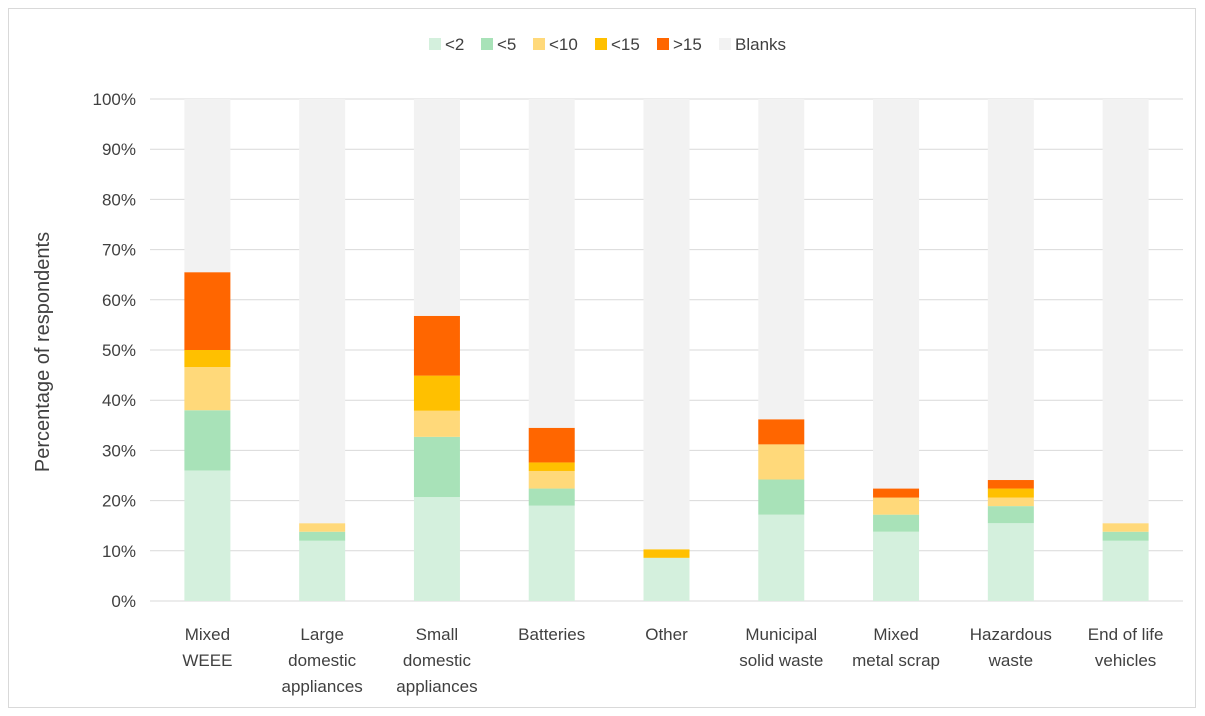 The height and width of the screenshot is (716, 1205). Describe the element at coordinates (1126, 647) in the screenshot. I see `x-tick-label: End of life vehicles` at that location.